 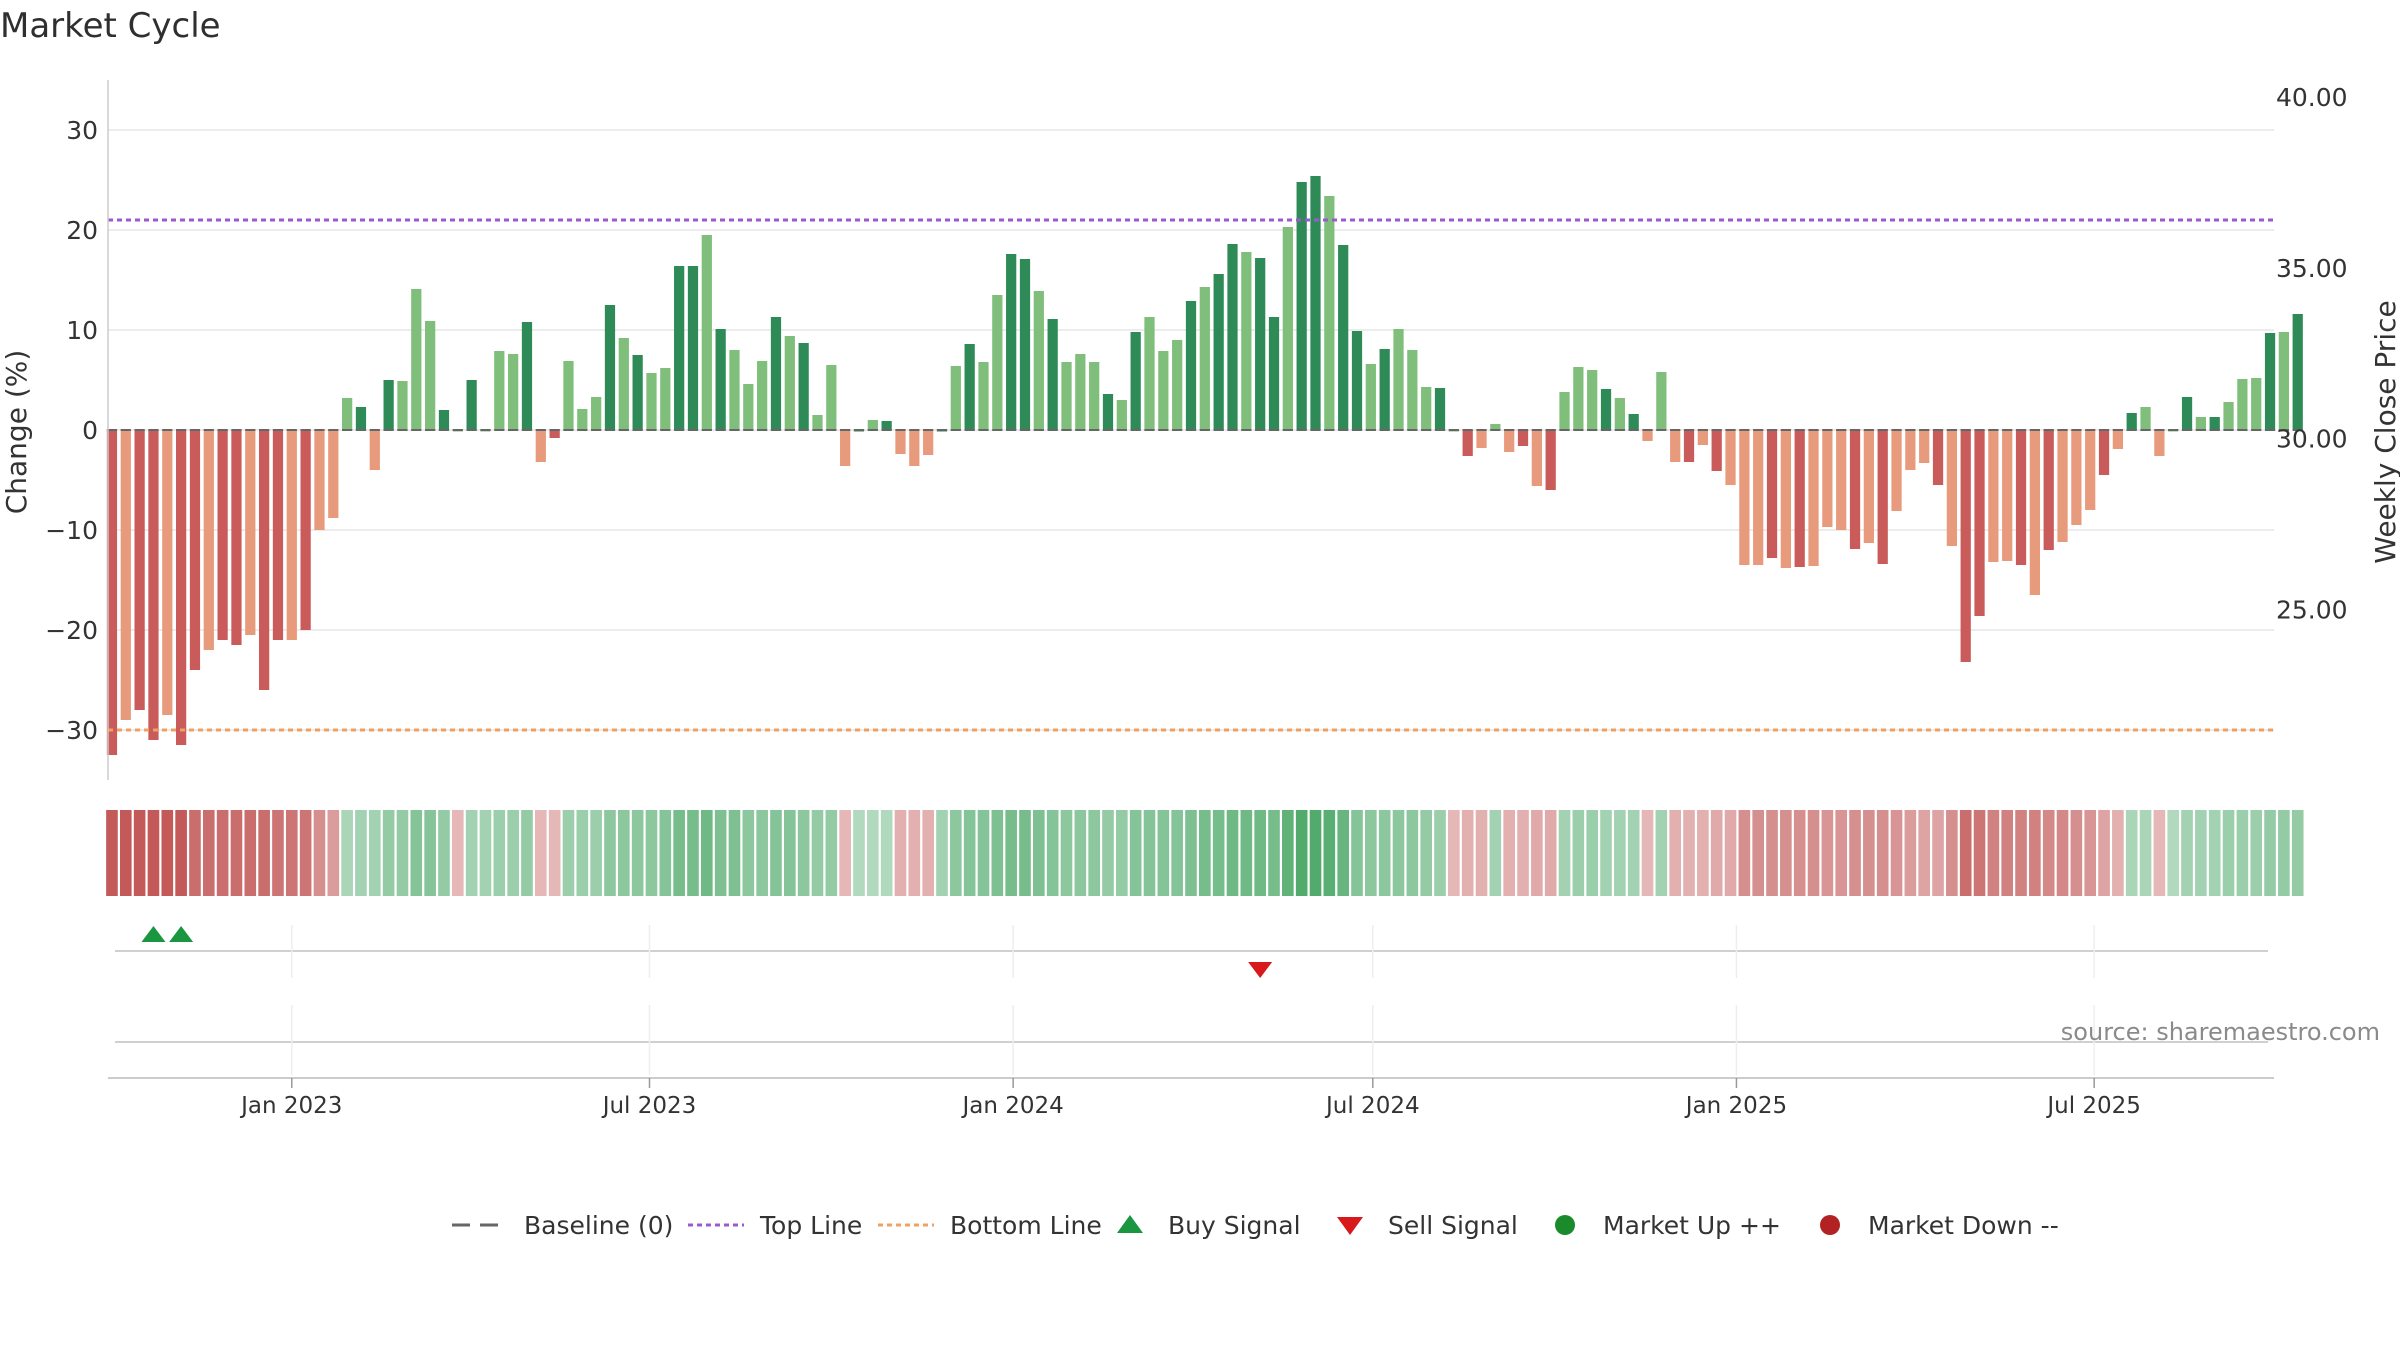 What do you see at coordinates (990, 1225) in the screenshot?
I see `legend-item: Bottom Line` at bounding box center [990, 1225].